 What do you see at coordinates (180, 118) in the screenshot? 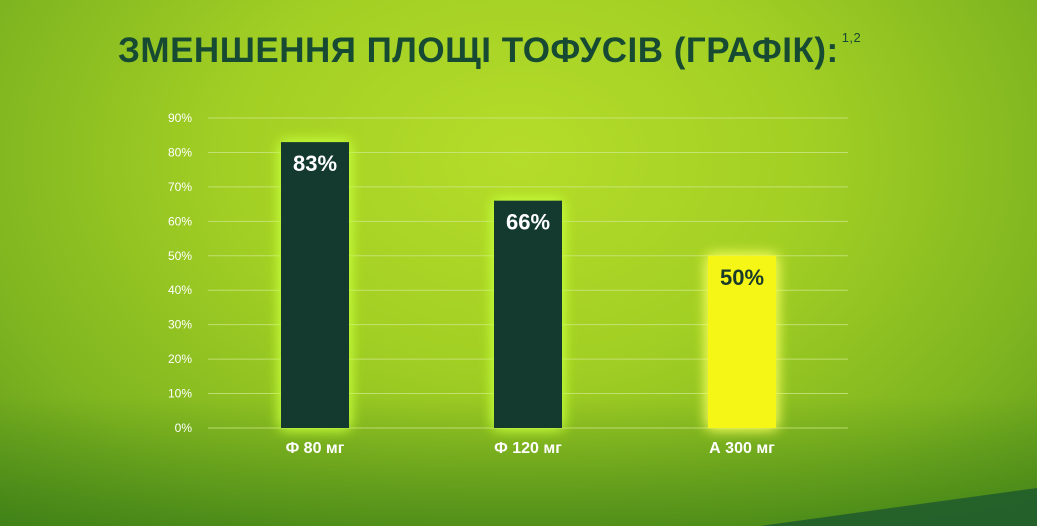
I see `y-tick-label: 90%` at bounding box center [180, 118].